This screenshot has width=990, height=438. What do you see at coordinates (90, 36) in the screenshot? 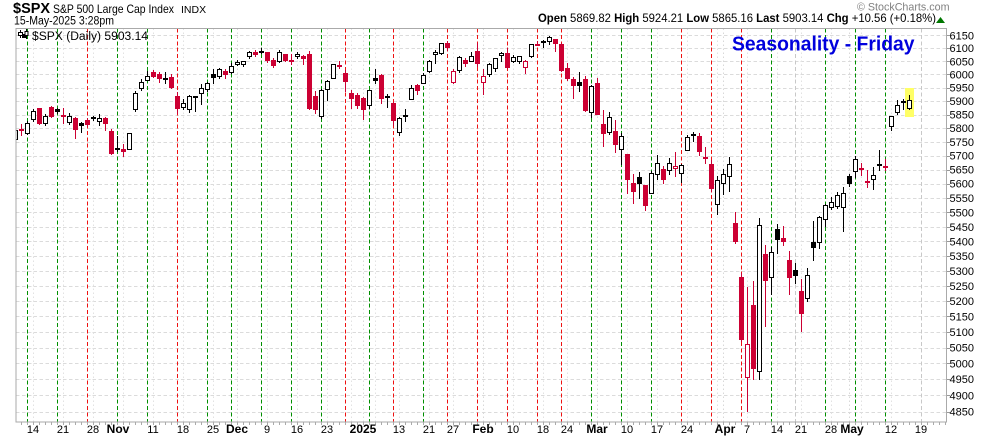
I see `svg-text: $SPX (Daily) 5903.14` at bounding box center [90, 36].